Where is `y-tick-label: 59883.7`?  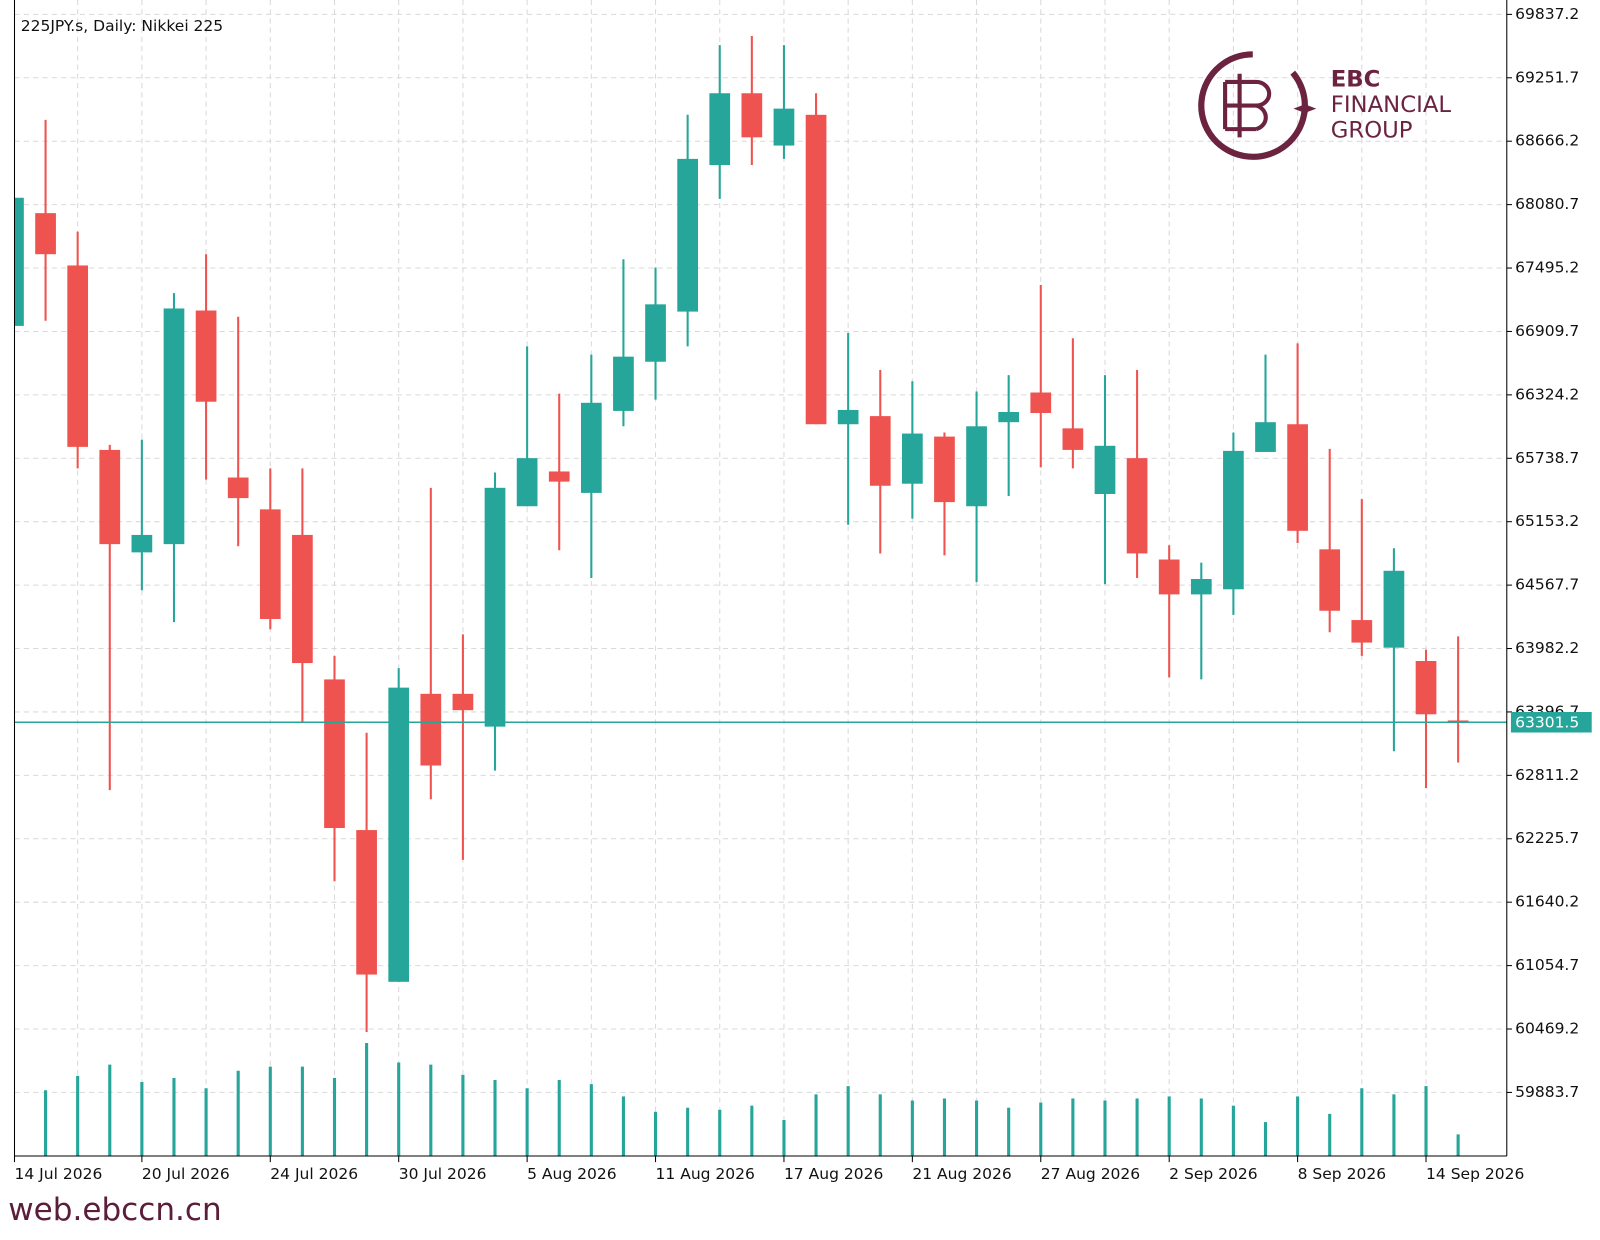
y-tick-label: 59883.7 is located at coordinates (1547, 1092).